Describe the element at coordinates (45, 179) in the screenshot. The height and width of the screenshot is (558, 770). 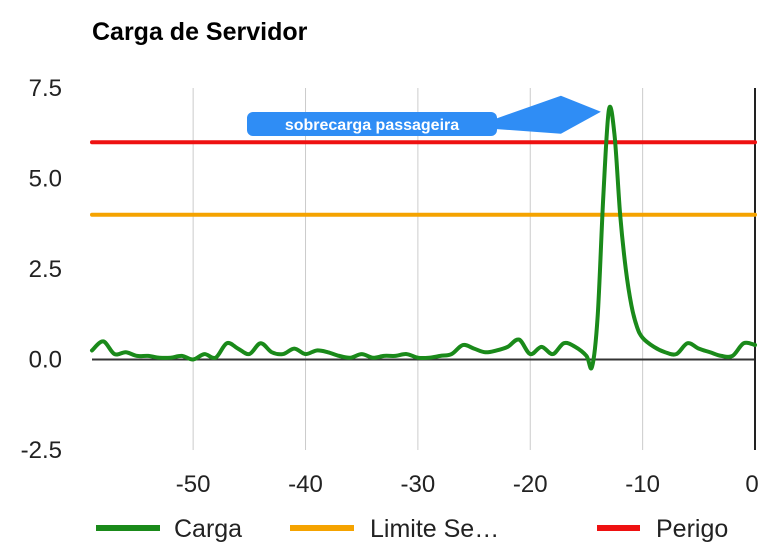
I see `y-tick-label: 5.0` at that location.